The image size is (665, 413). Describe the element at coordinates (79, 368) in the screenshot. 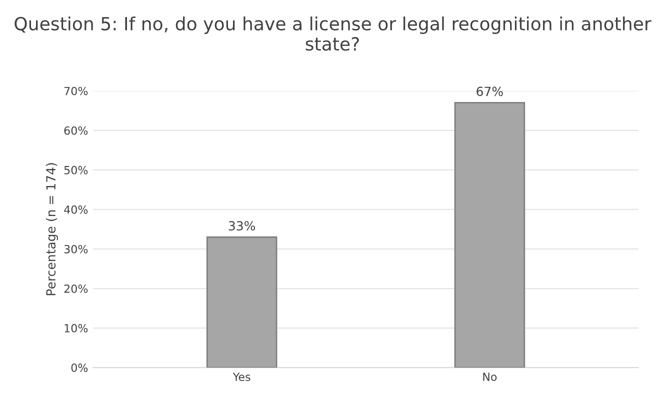

I see `y-tick-label: 0%` at that location.